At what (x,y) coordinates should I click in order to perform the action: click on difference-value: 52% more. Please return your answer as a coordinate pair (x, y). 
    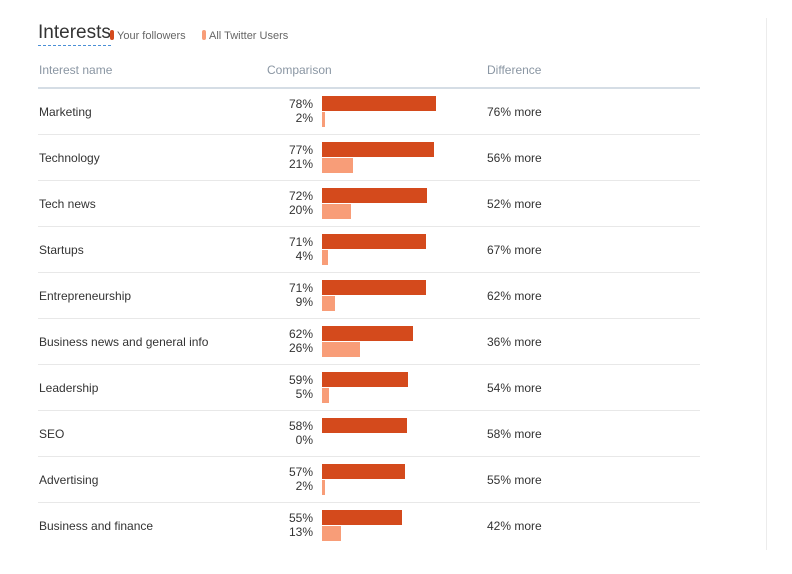
    Looking at the image, I should click on (514, 204).